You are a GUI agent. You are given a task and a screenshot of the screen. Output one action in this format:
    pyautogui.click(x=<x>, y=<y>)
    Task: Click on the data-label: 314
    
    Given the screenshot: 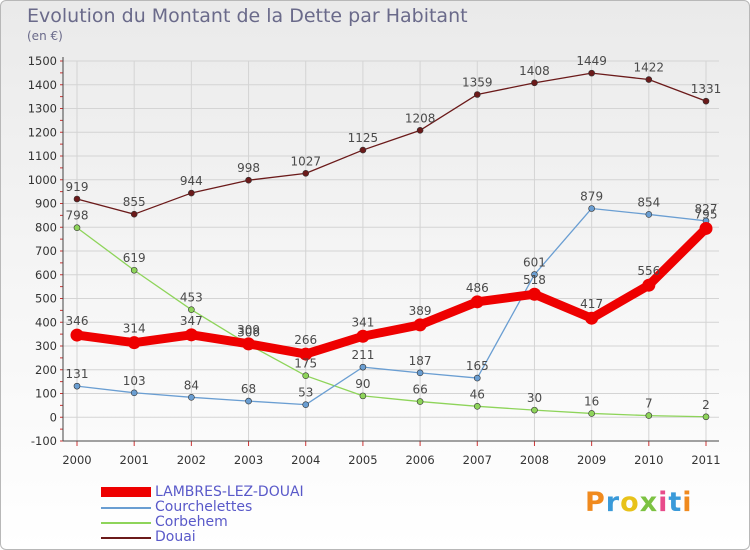 What is the action you would take?
    pyautogui.click(x=134, y=329)
    